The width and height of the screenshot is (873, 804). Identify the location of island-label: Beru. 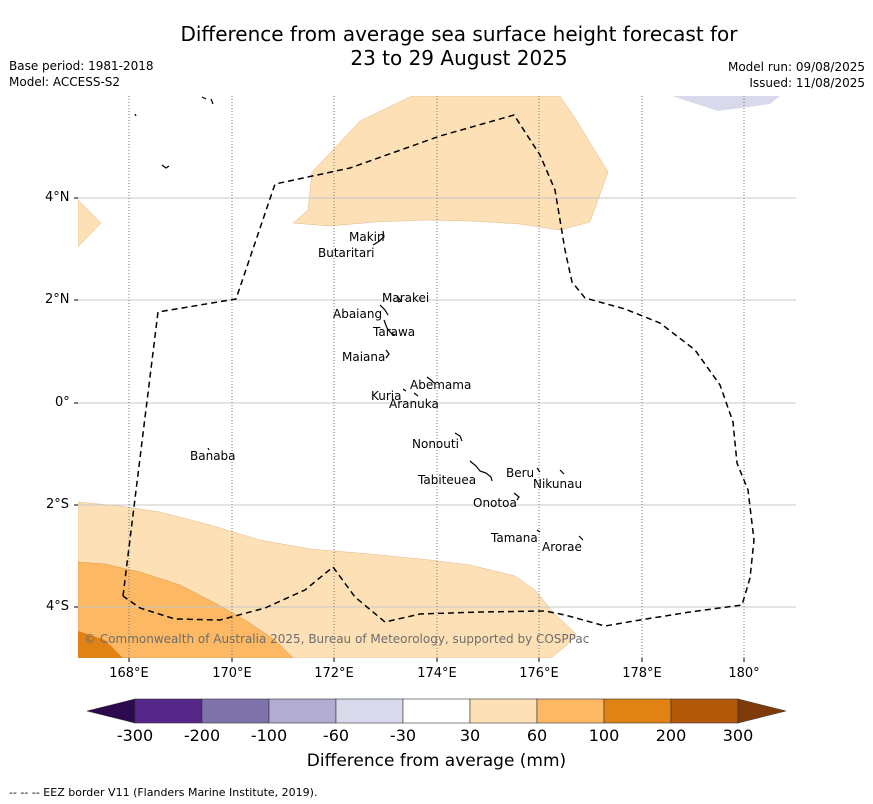
(520, 473).